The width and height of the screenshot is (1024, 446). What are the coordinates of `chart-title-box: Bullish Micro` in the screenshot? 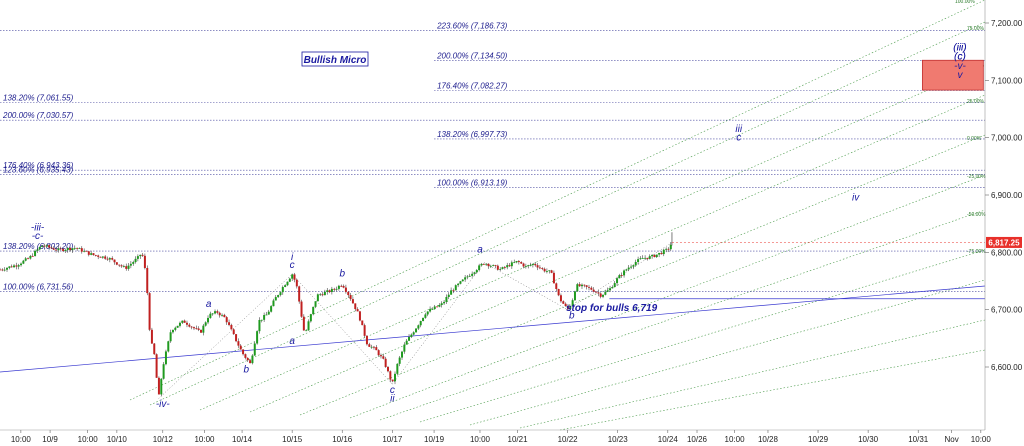 It's located at (335, 59).